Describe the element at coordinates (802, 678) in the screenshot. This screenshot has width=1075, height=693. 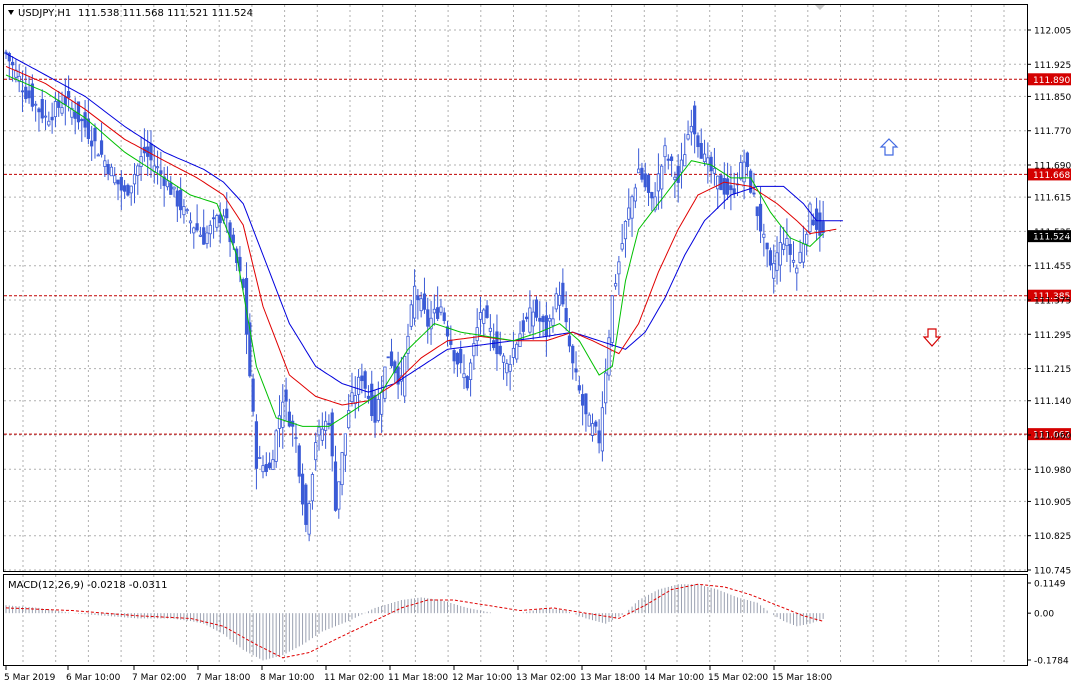
I see `time-tick-label: 15 Mar 18:00` at that location.